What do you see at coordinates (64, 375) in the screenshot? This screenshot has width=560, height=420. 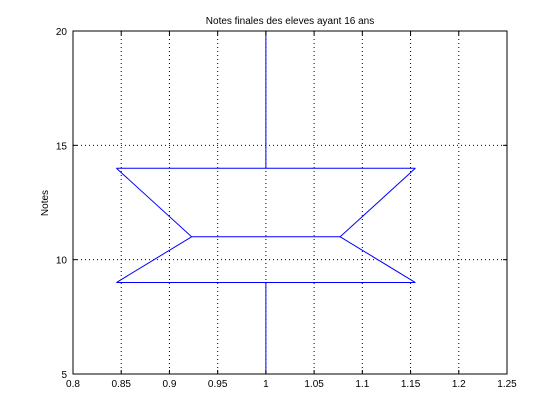 I see `y-tick-label: 5` at bounding box center [64, 375].